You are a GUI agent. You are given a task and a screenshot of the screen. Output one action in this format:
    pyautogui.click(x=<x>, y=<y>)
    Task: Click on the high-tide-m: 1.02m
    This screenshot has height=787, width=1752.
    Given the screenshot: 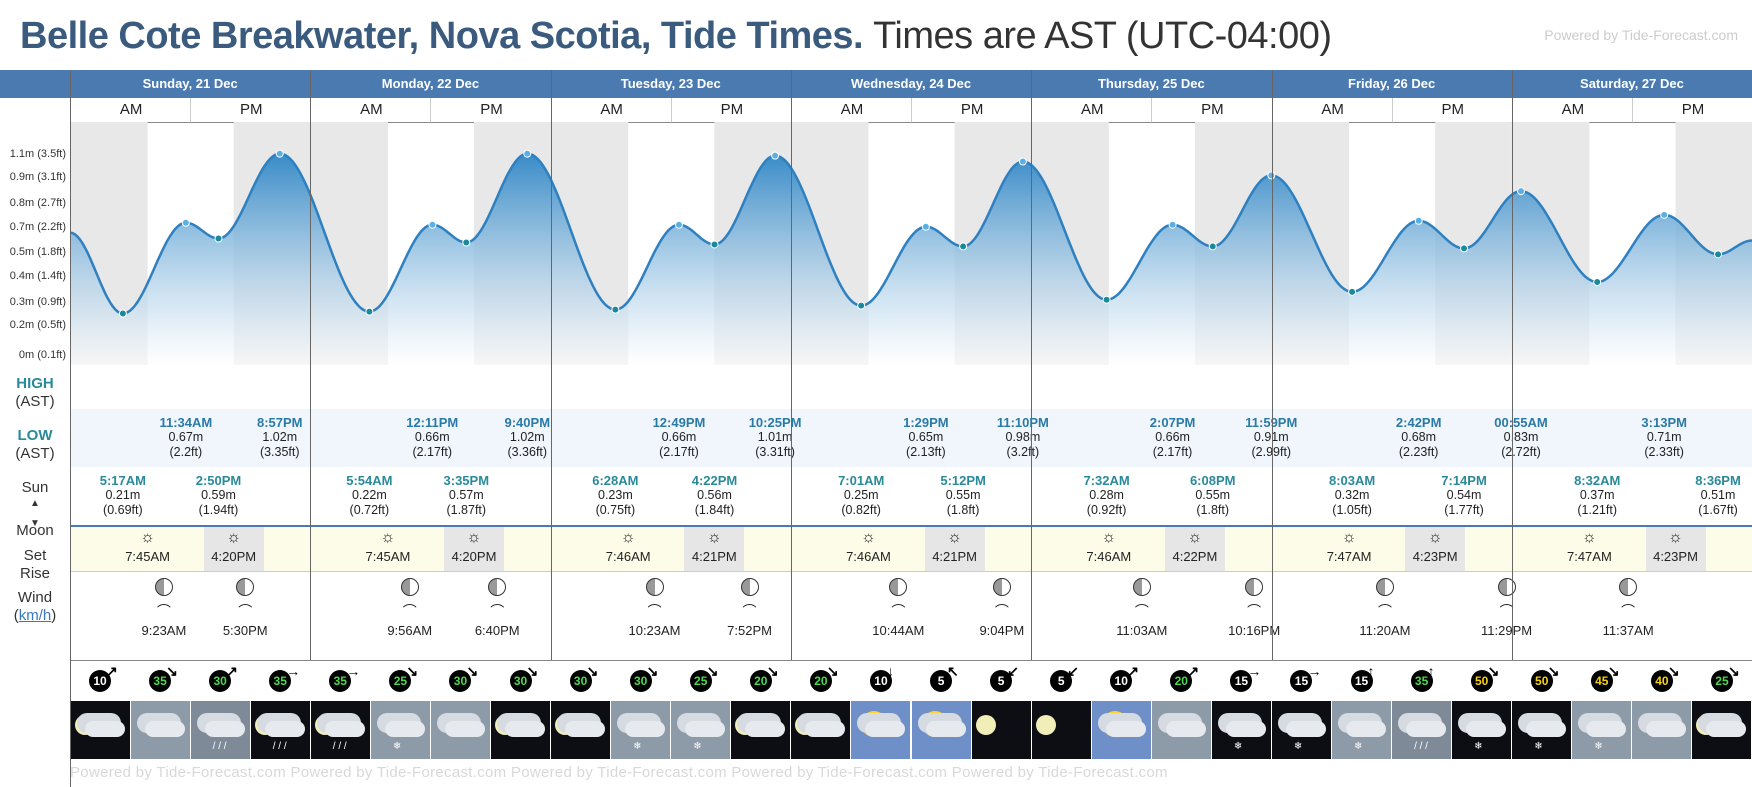 What is the action you would take?
    pyautogui.click(x=527, y=437)
    